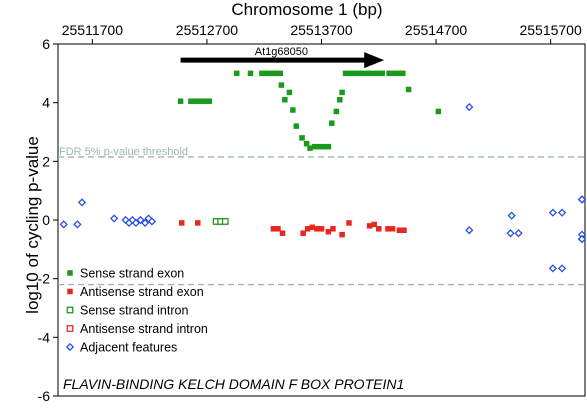 The width and height of the screenshot is (587, 412). What do you see at coordinates (123, 152) in the screenshot?
I see `threshold-label: FDR 5% p-value threshold` at bounding box center [123, 152].